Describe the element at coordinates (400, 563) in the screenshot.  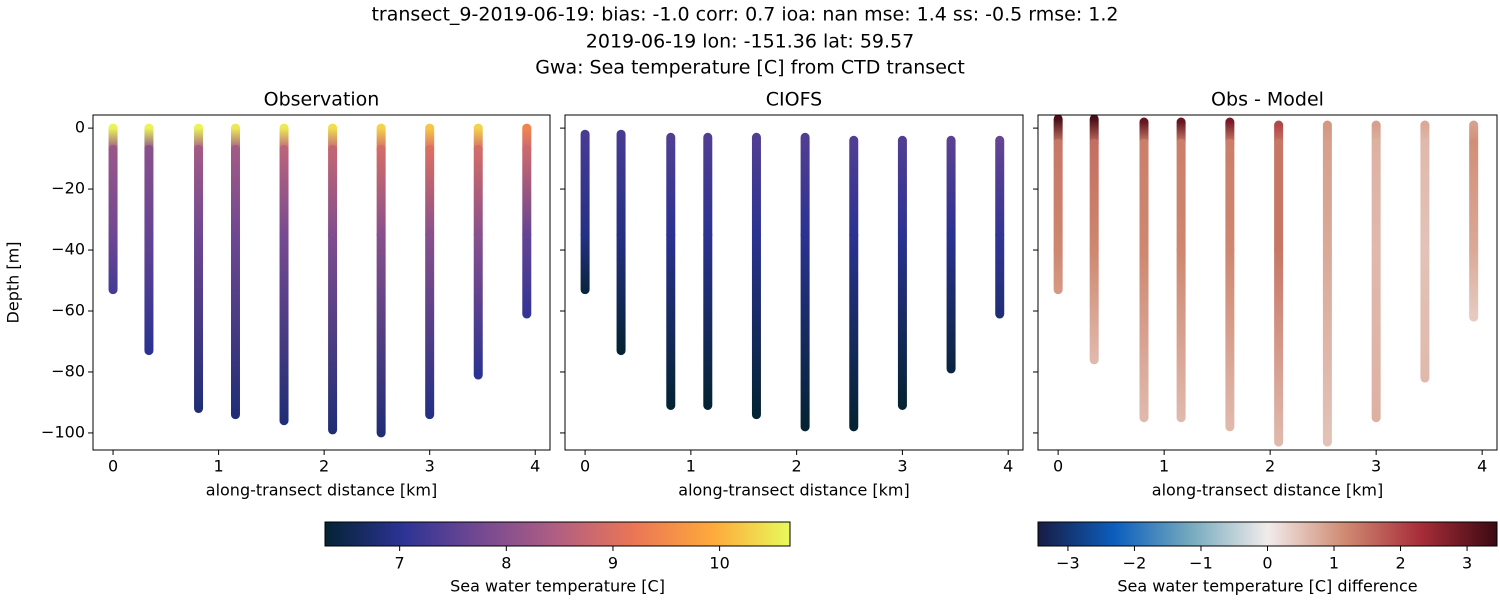
I see `colorbar-tick-label: 7` at that location.